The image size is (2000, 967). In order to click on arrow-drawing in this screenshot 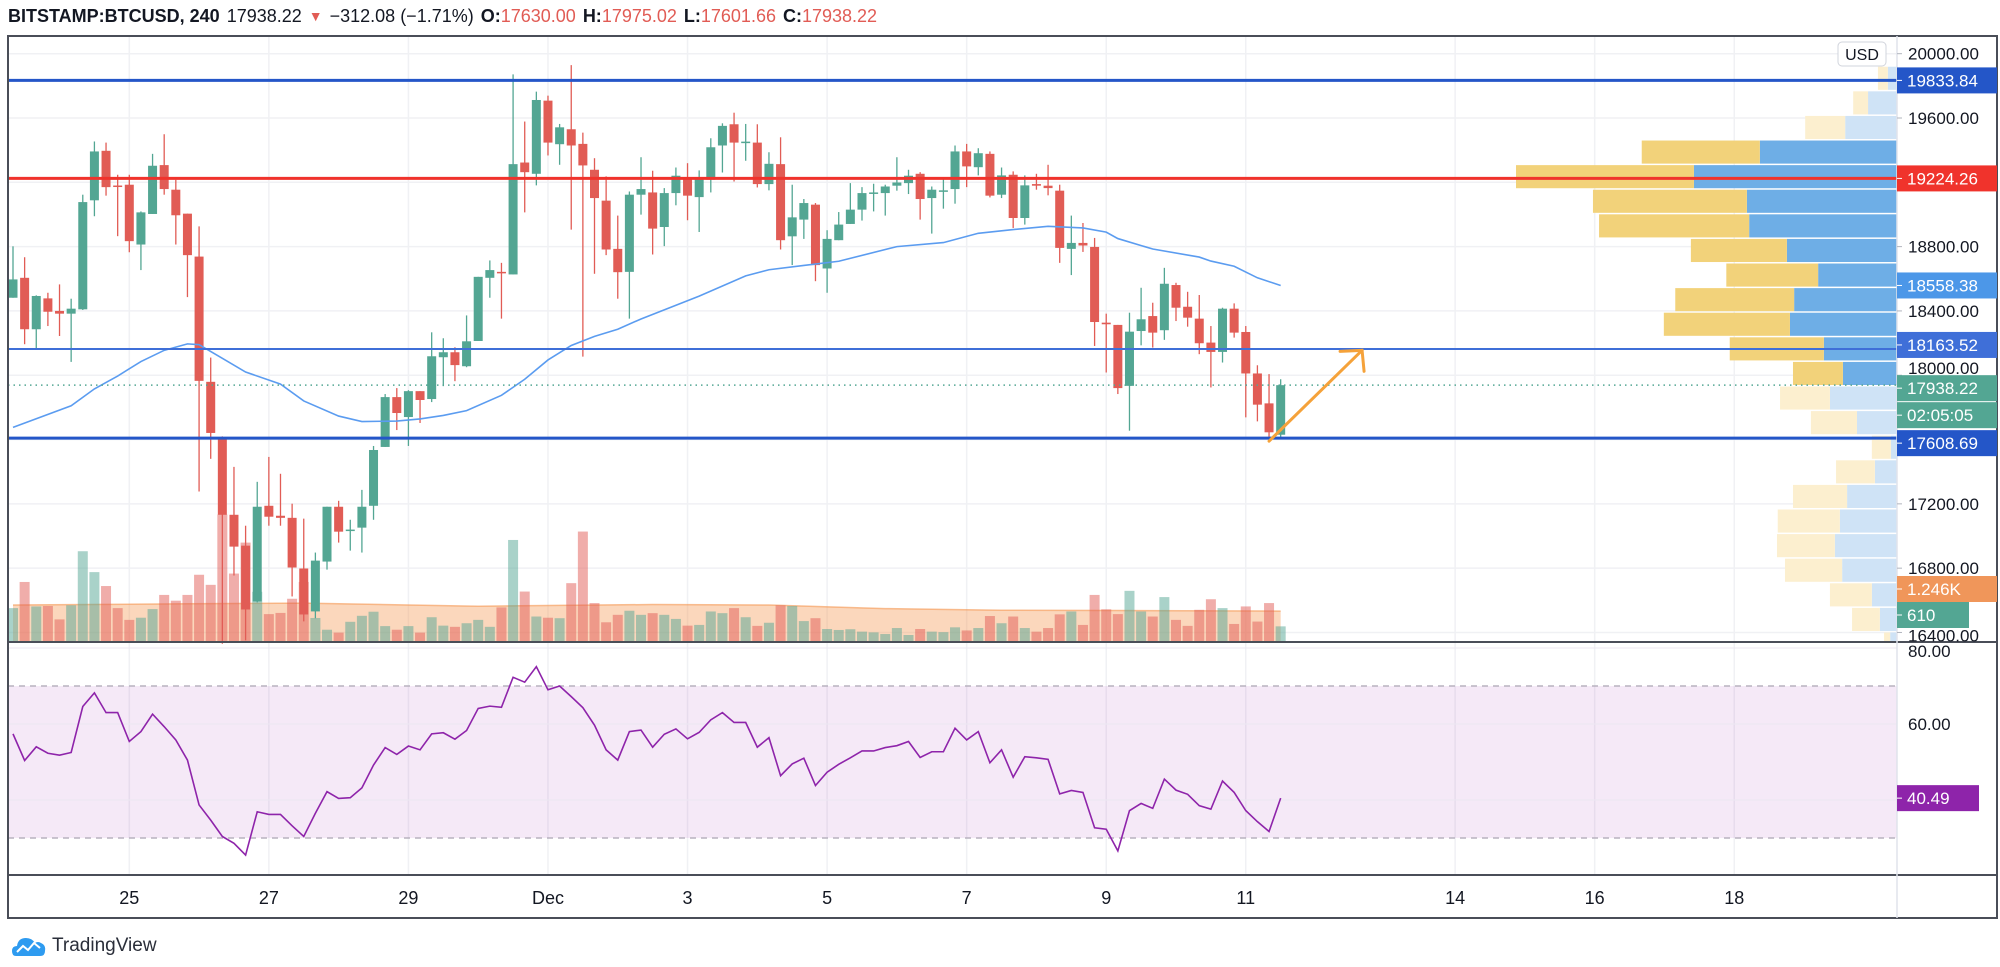, I will do `click(1316, 395)`.